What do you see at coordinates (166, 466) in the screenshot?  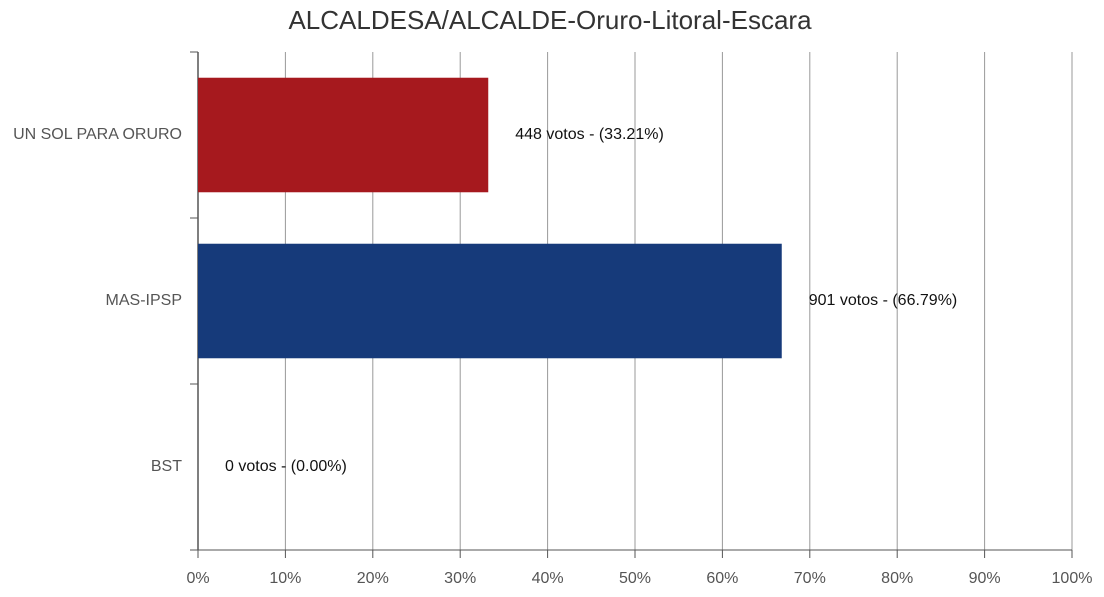 I see `y-tick-label: BST` at bounding box center [166, 466].